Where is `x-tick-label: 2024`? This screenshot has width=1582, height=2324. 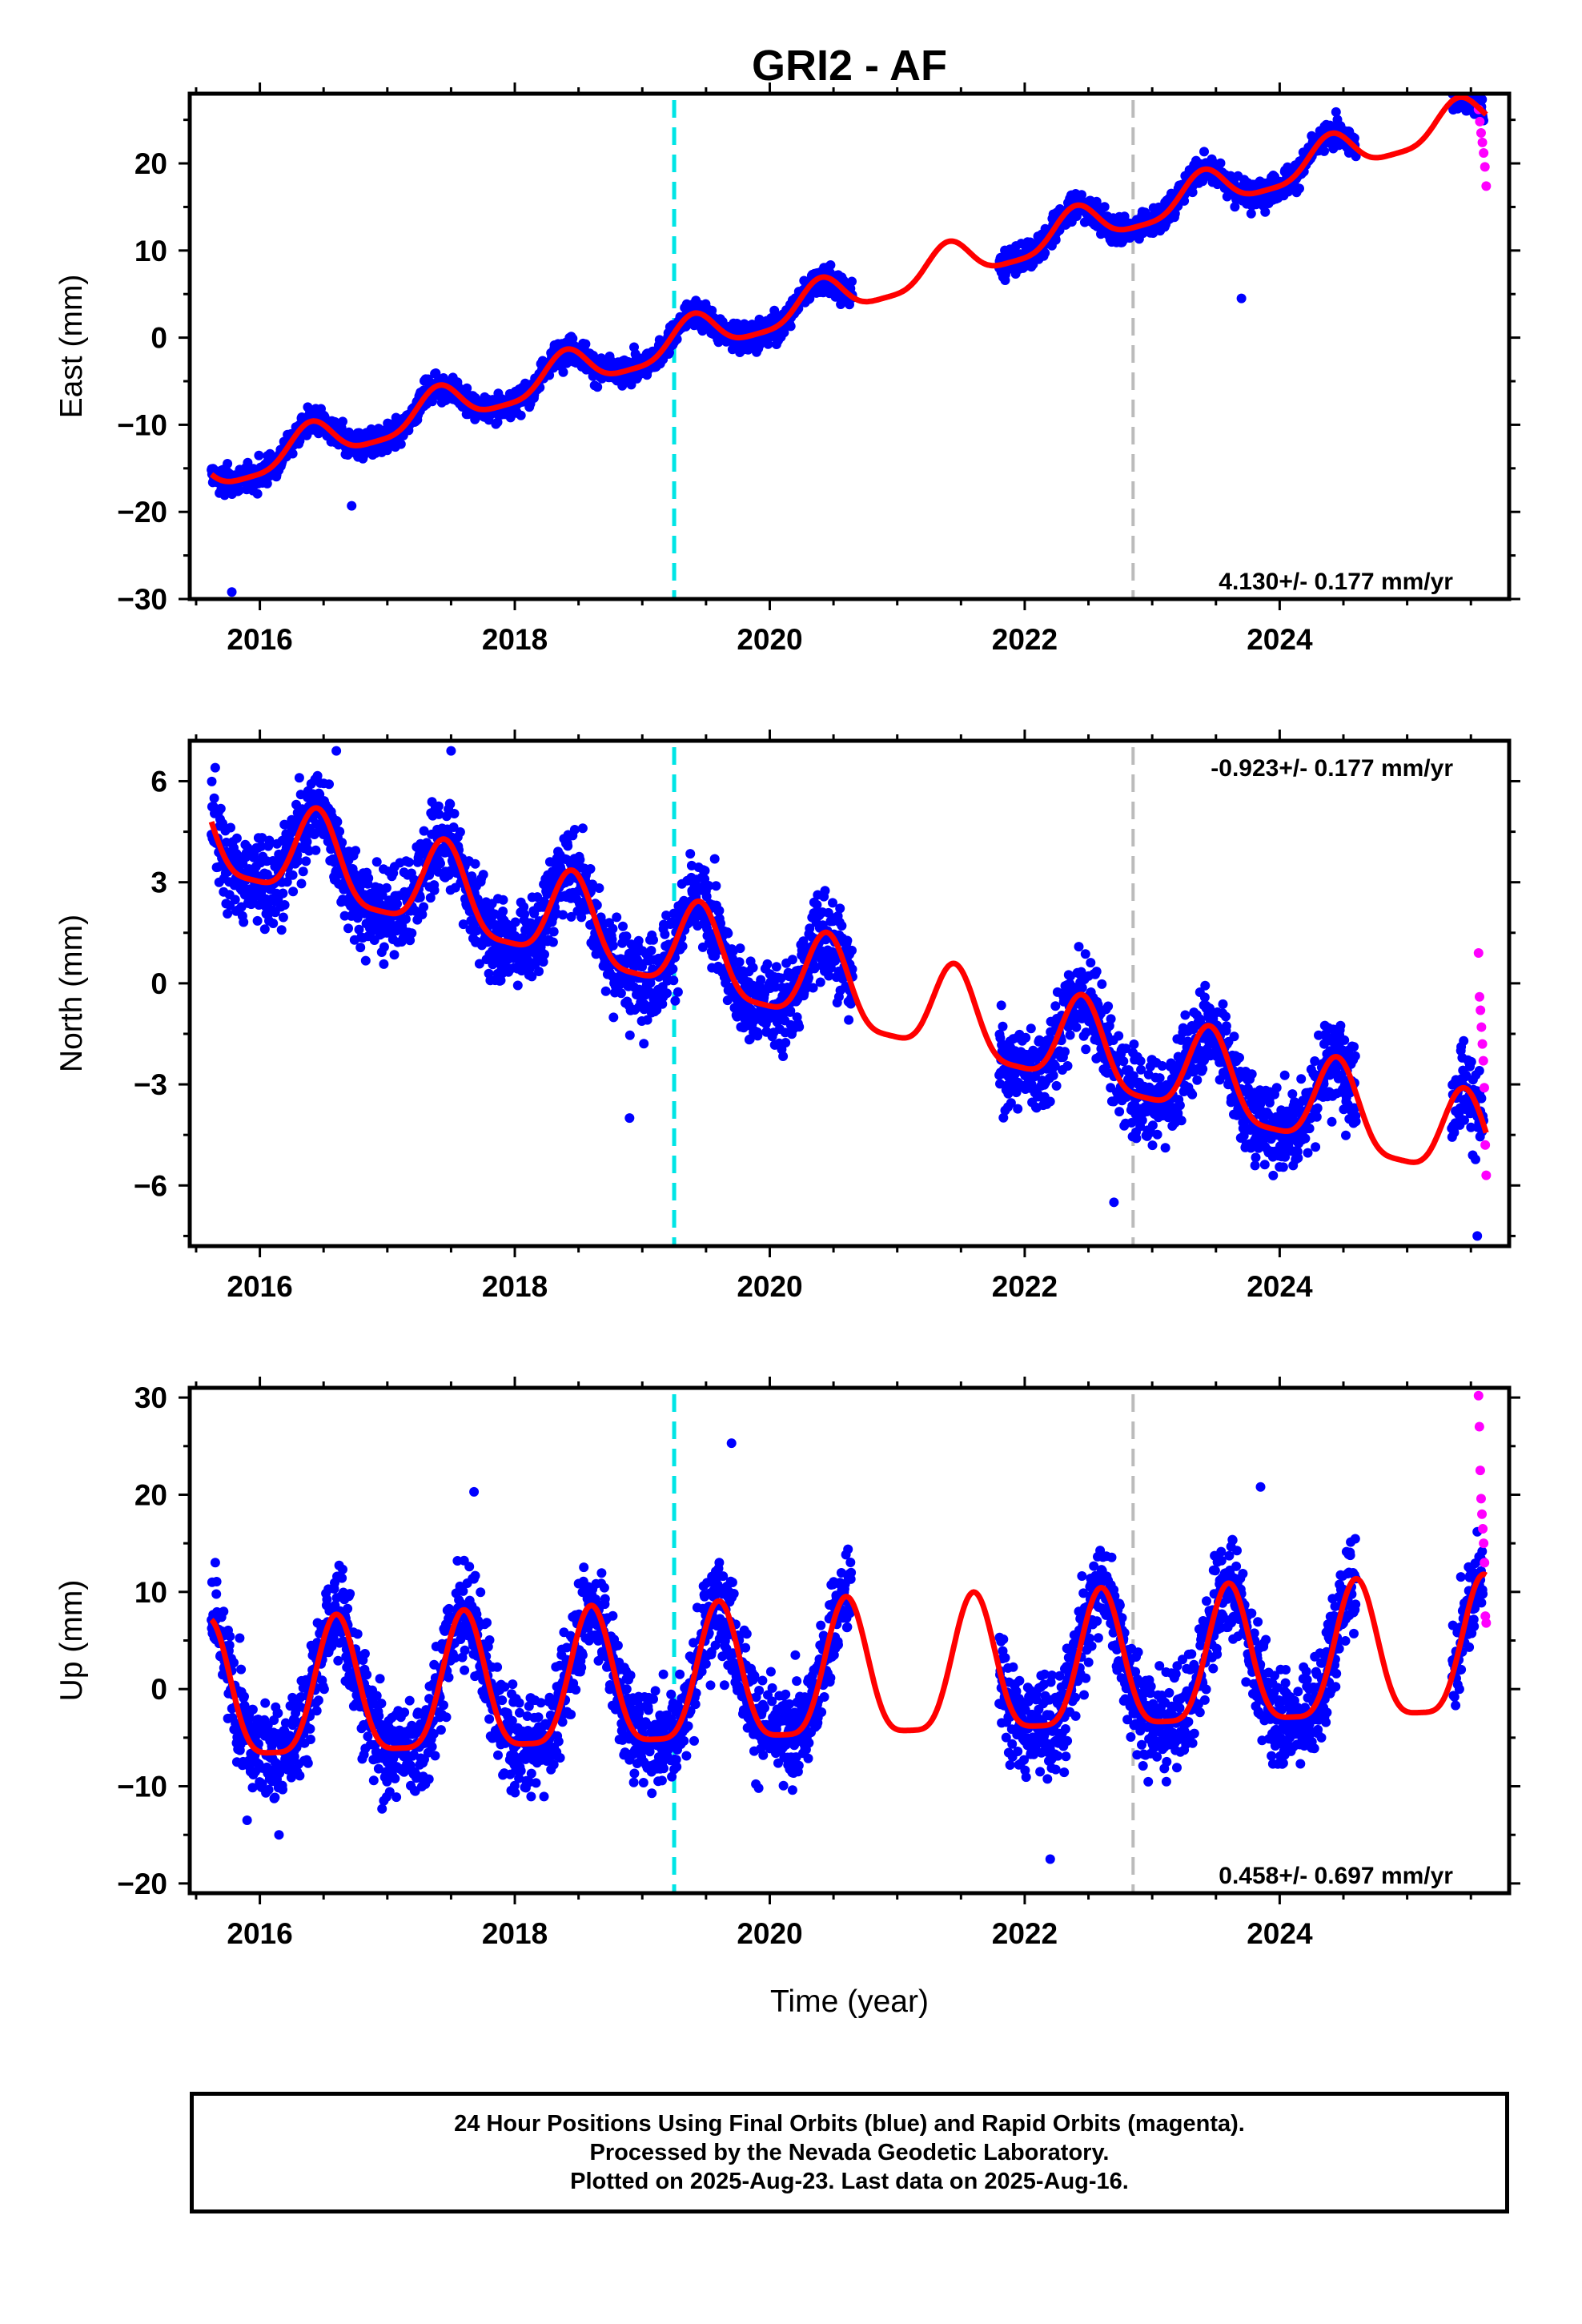 x-tick-label: 2024 is located at coordinates (1280, 639).